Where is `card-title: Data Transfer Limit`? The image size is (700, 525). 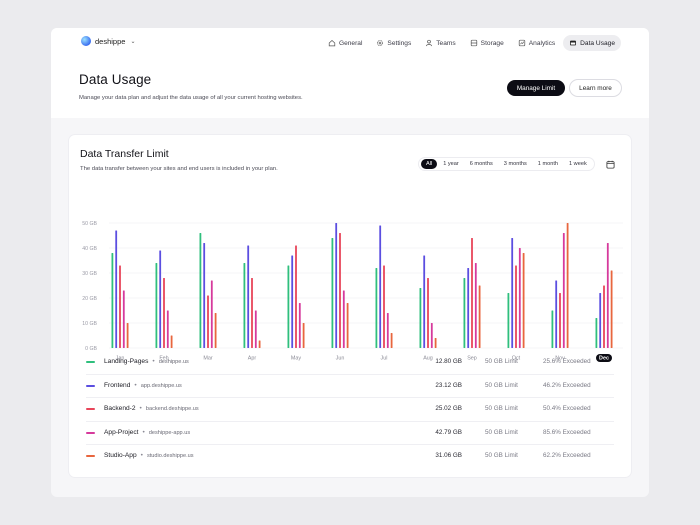 card-title: Data Transfer Limit is located at coordinates (124, 154).